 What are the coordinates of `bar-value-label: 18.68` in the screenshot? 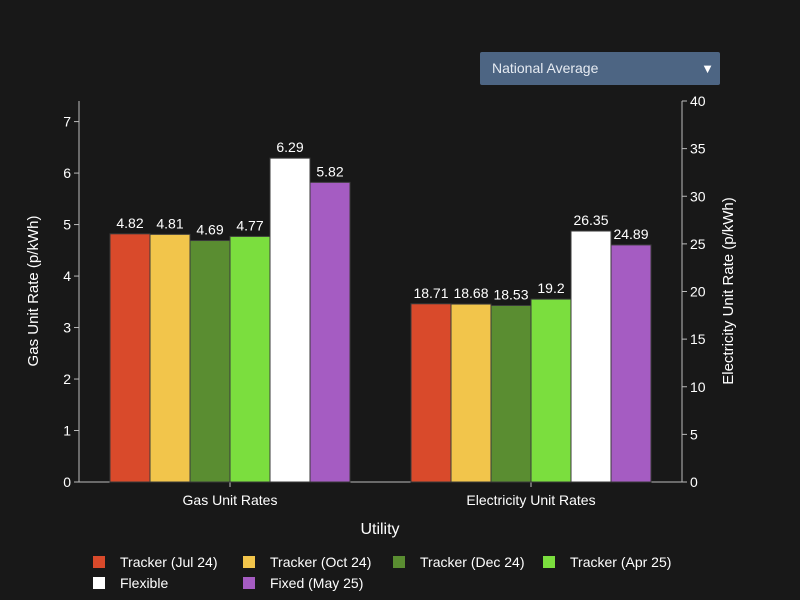 It's located at (470, 293).